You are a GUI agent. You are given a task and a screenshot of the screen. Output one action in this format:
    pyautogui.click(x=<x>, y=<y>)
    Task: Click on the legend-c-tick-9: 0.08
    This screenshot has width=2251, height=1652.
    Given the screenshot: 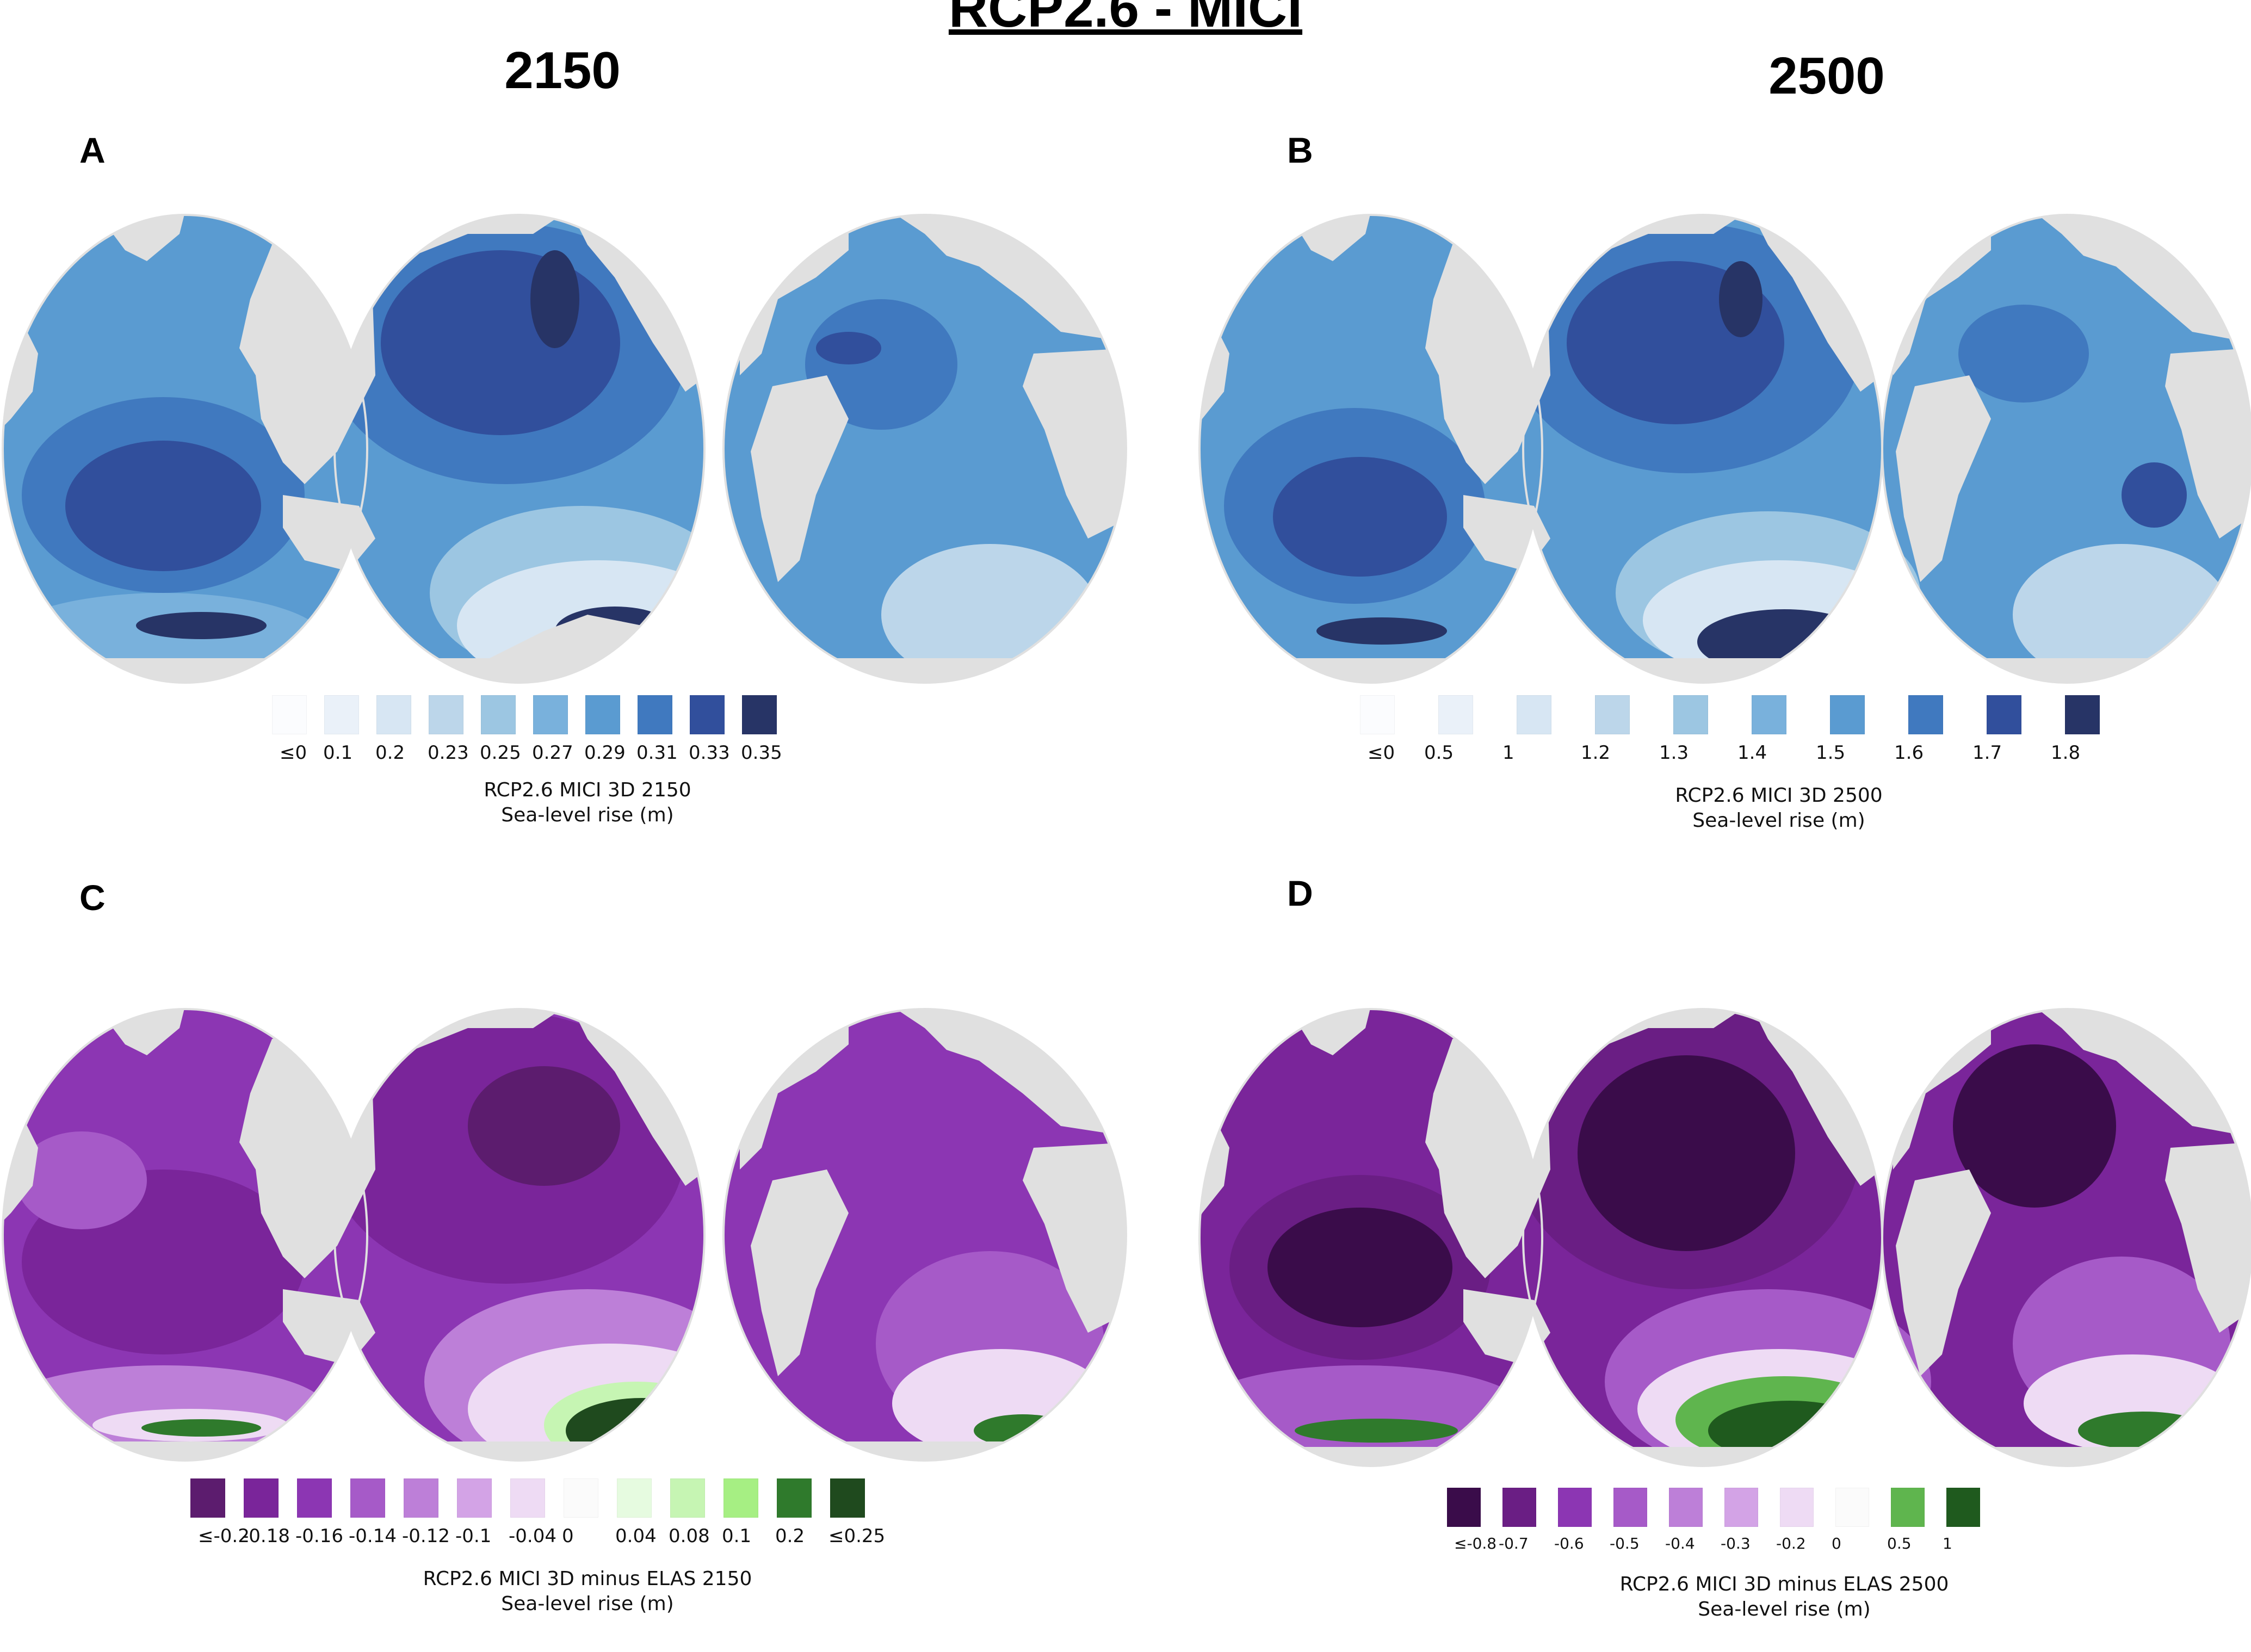 What is the action you would take?
    pyautogui.click(x=689, y=1536)
    